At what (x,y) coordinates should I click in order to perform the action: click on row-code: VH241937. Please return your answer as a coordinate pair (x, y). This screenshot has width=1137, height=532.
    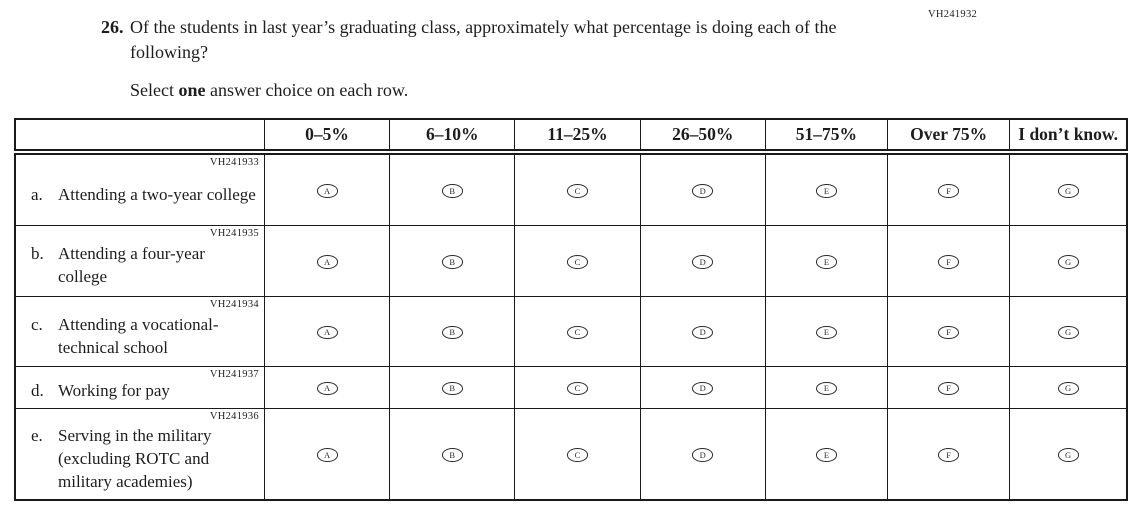
    Looking at the image, I should click on (234, 374).